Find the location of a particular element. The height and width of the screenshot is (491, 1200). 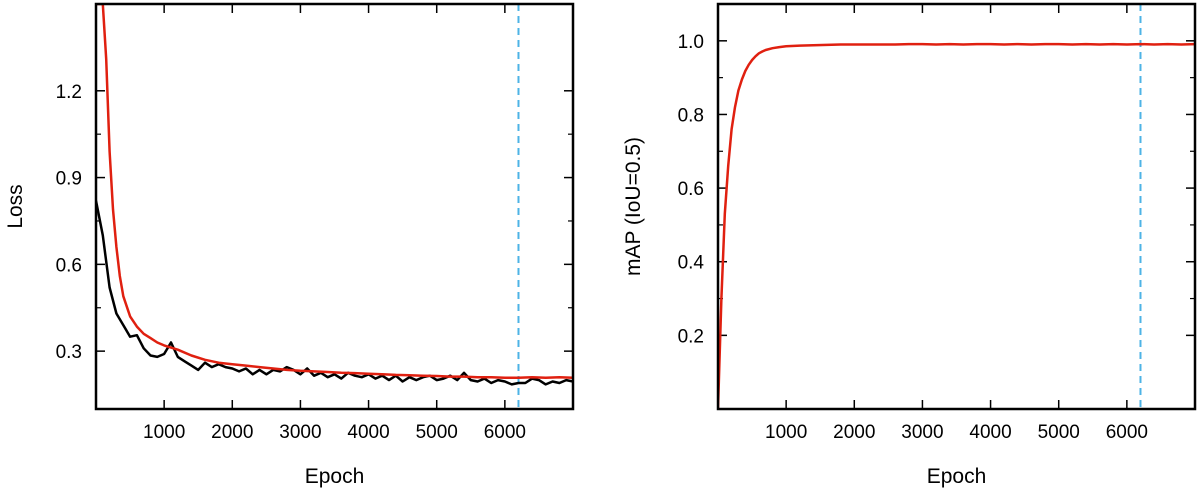

y-tick-label: 1.0 is located at coordinates (691, 42).